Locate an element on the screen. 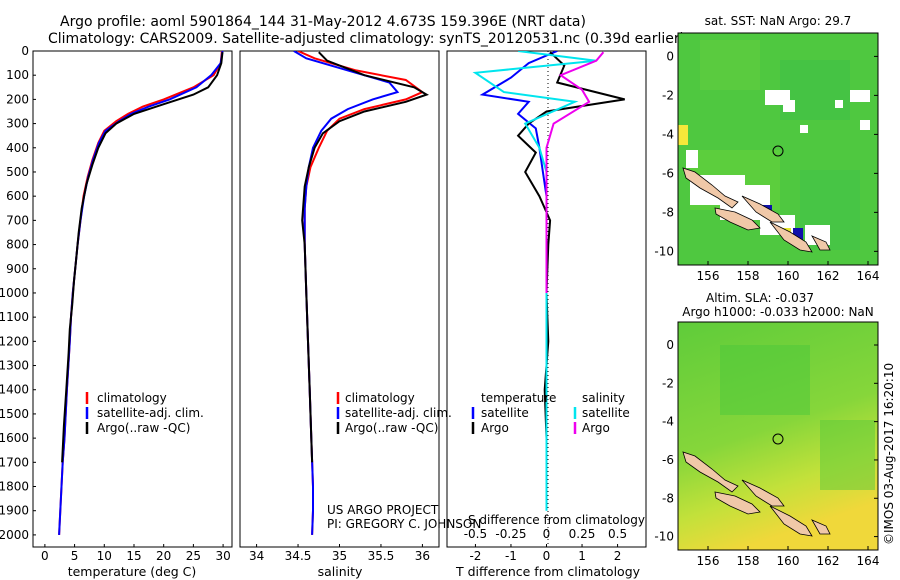 The image size is (900, 580). salinity-x-tick-label: 35 is located at coordinates (339, 556).